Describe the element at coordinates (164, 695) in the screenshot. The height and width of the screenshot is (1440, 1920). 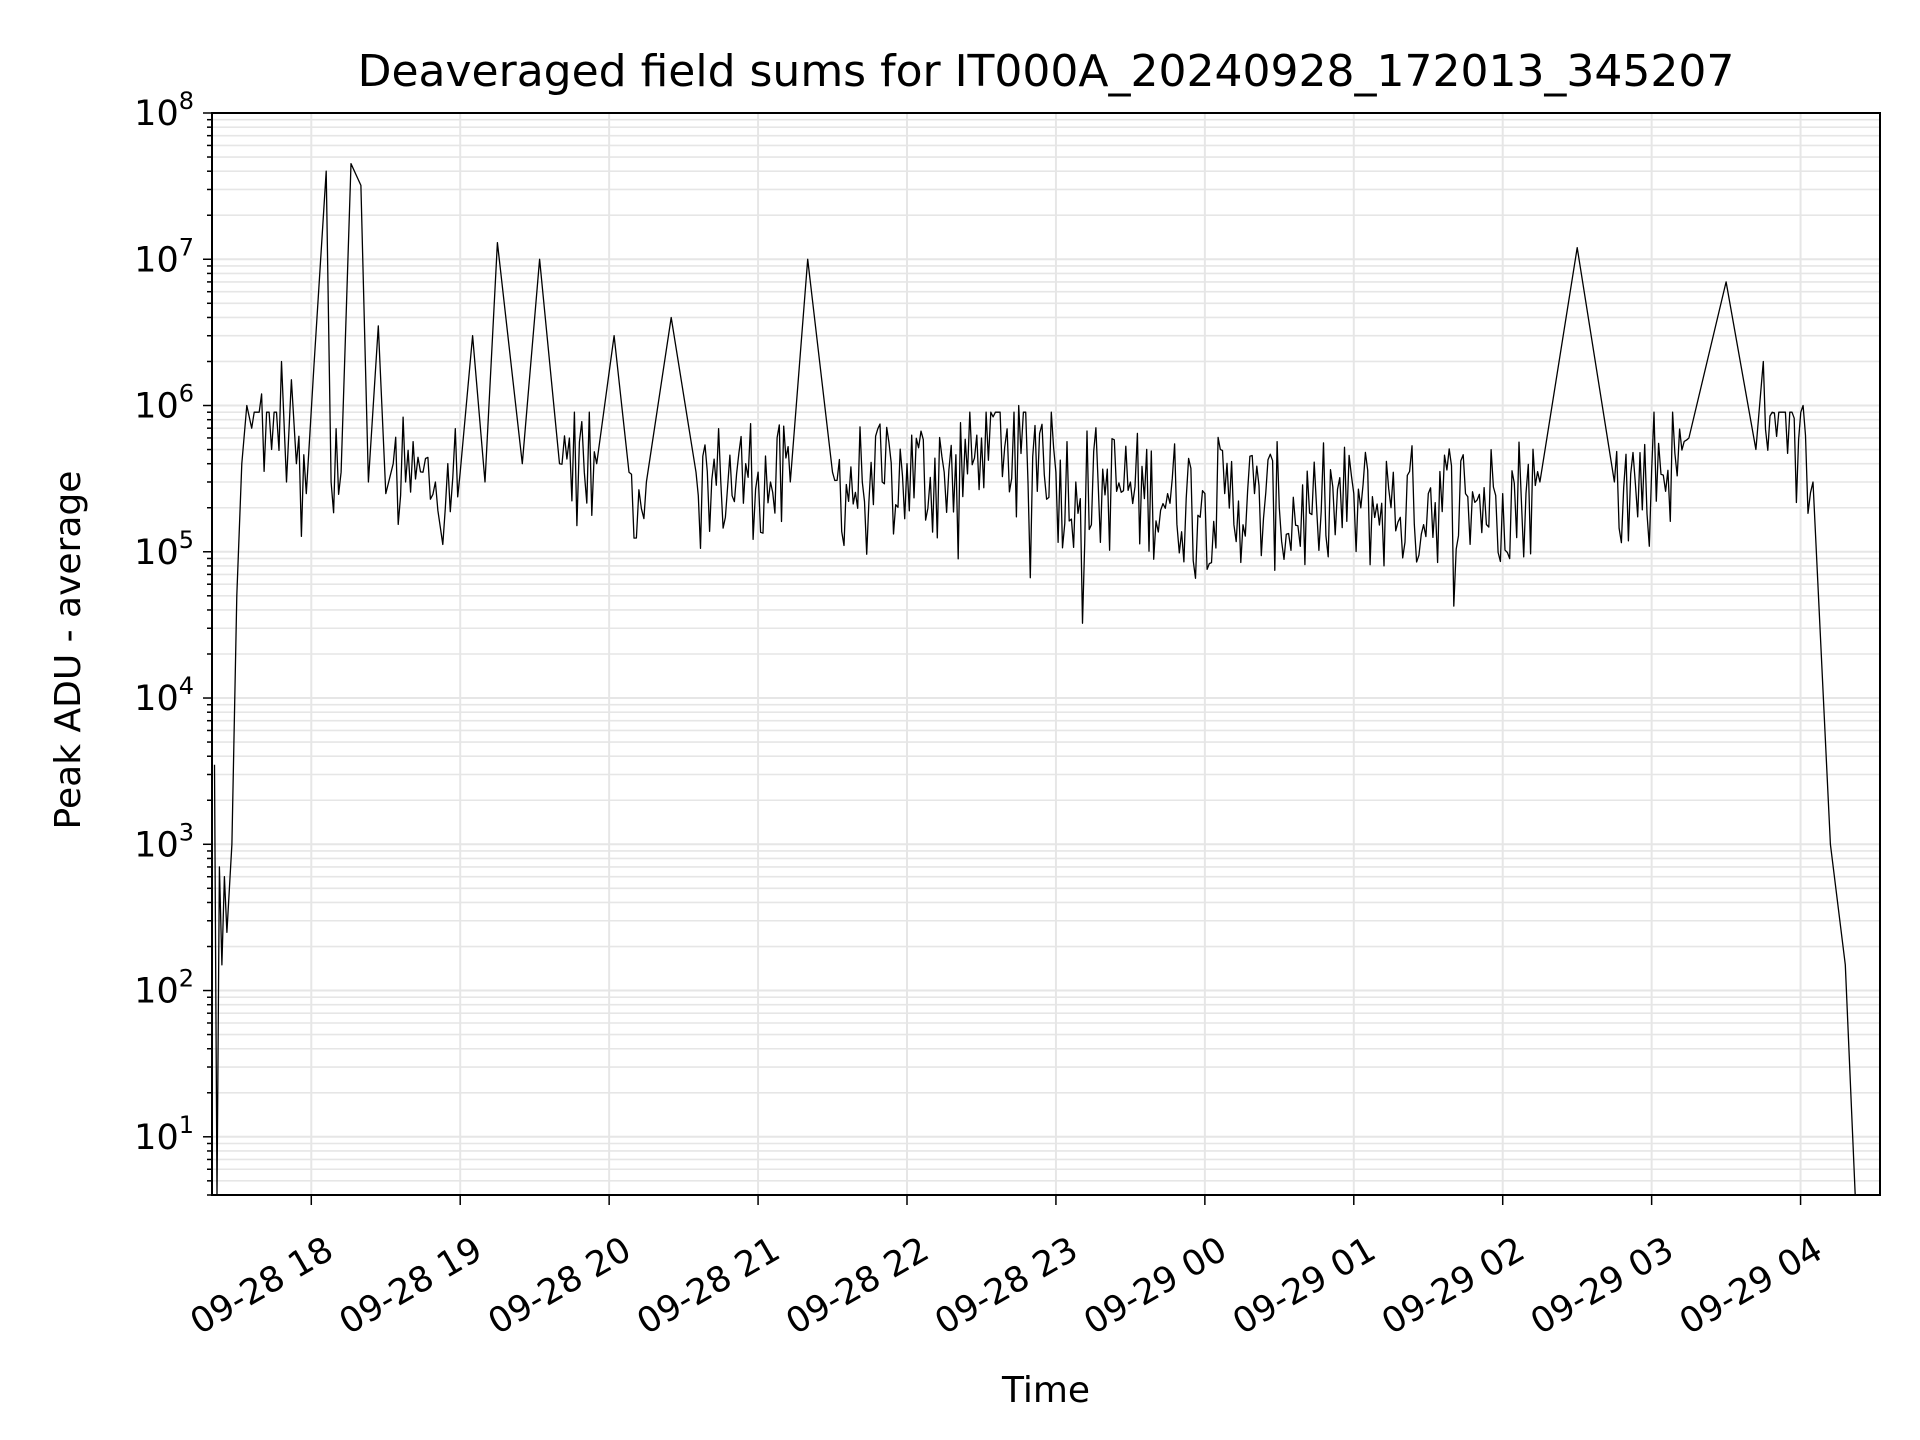
I see `y-tick-label: 10⁴` at that location.